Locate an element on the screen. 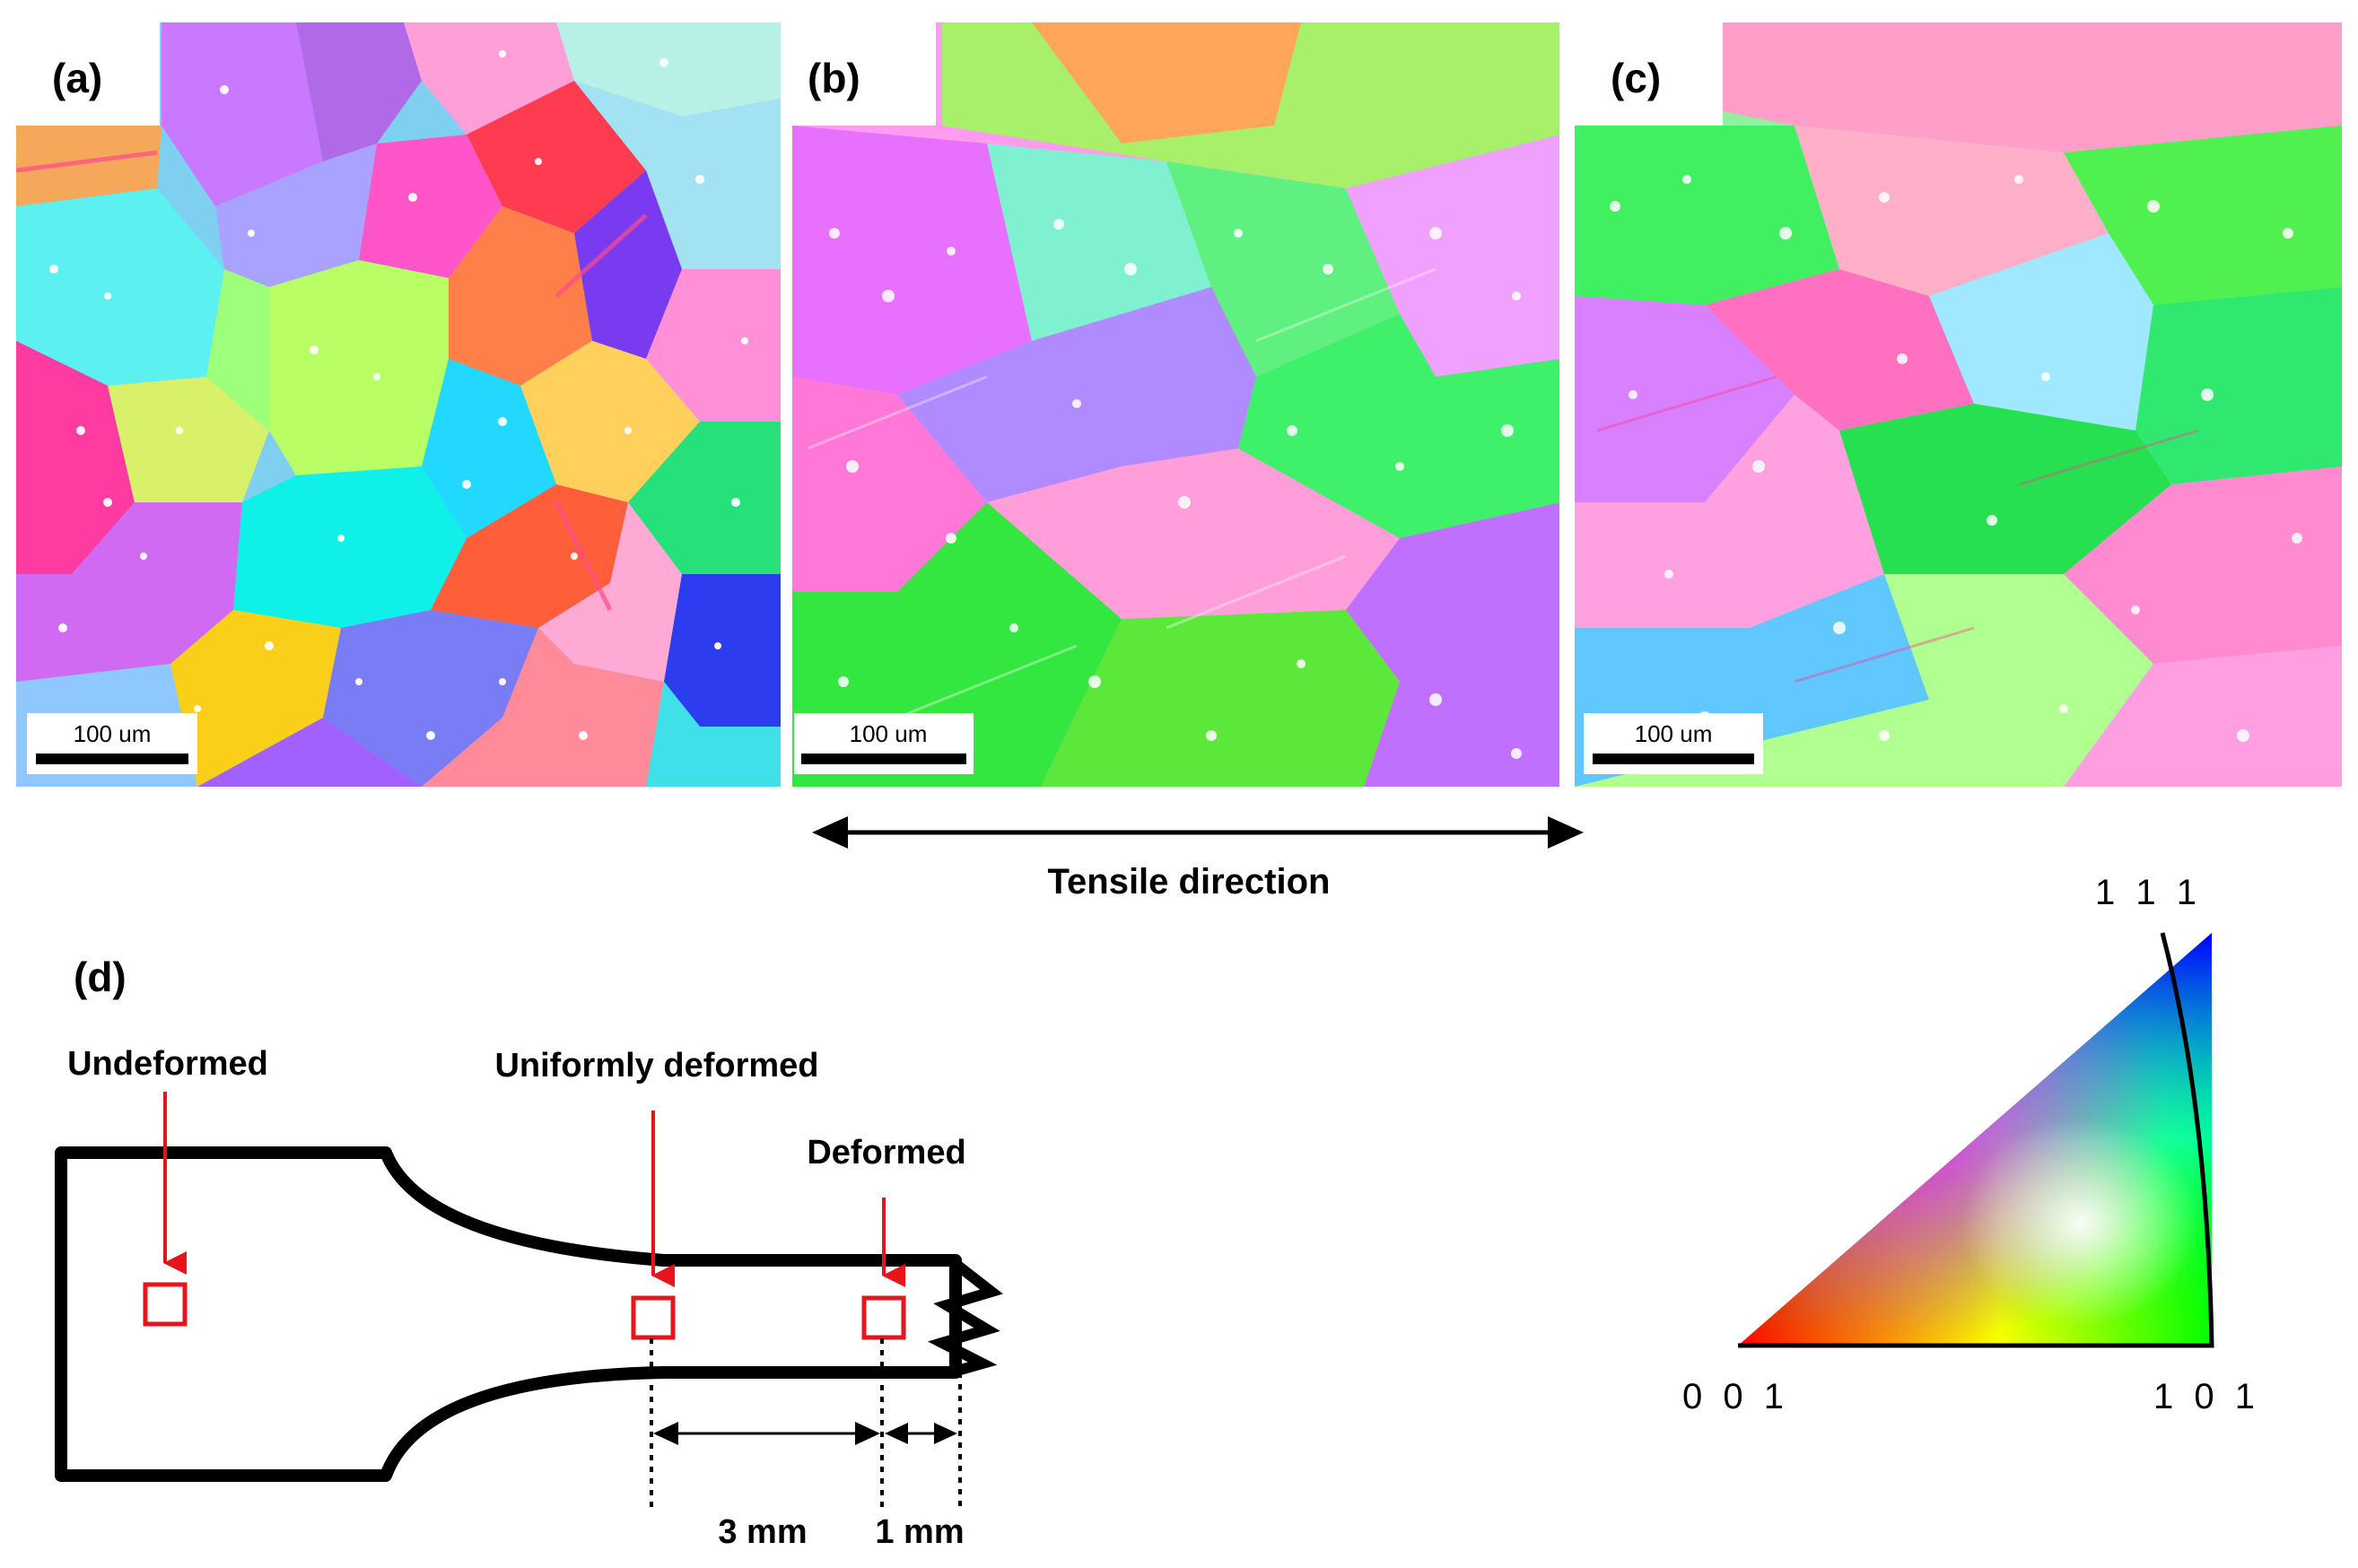  region-uniformly-deformed: Uniformly deformed is located at coordinates (657, 1193).